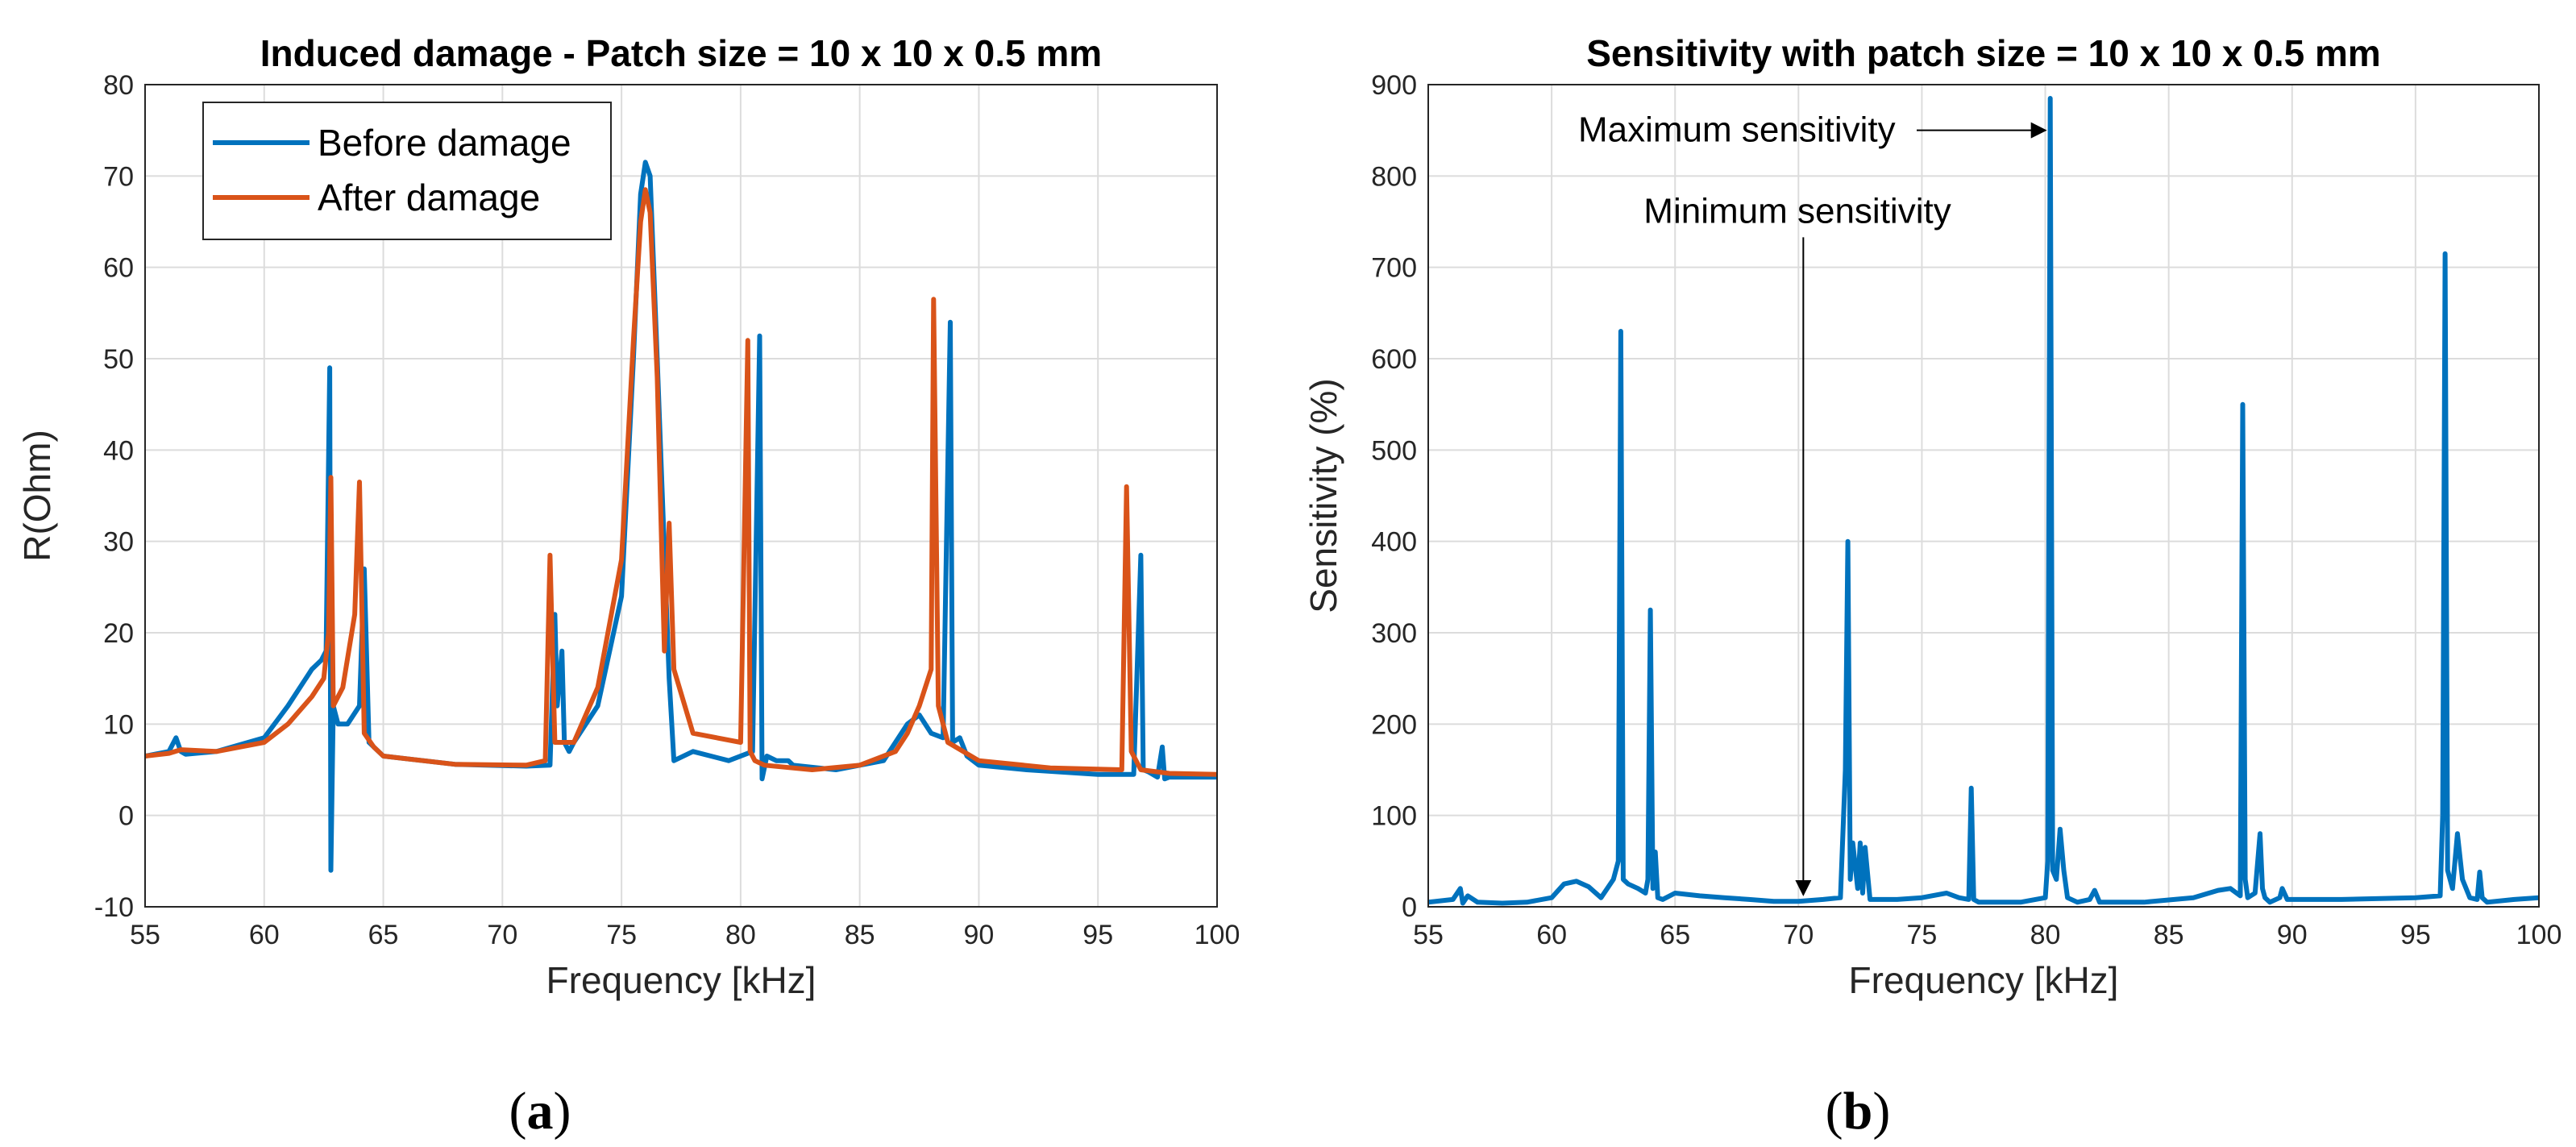 The height and width of the screenshot is (1147, 2576). I want to click on legend-entry: Before damage, so click(444, 143).